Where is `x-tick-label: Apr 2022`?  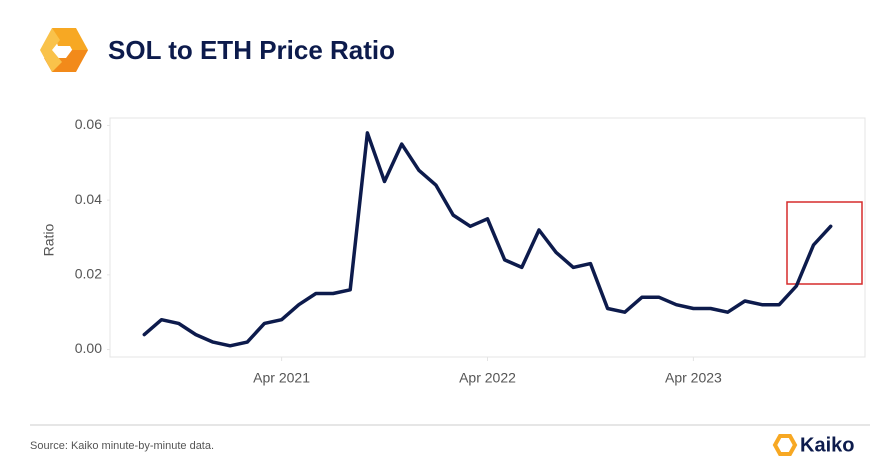 x-tick-label: Apr 2022 is located at coordinates (487, 378).